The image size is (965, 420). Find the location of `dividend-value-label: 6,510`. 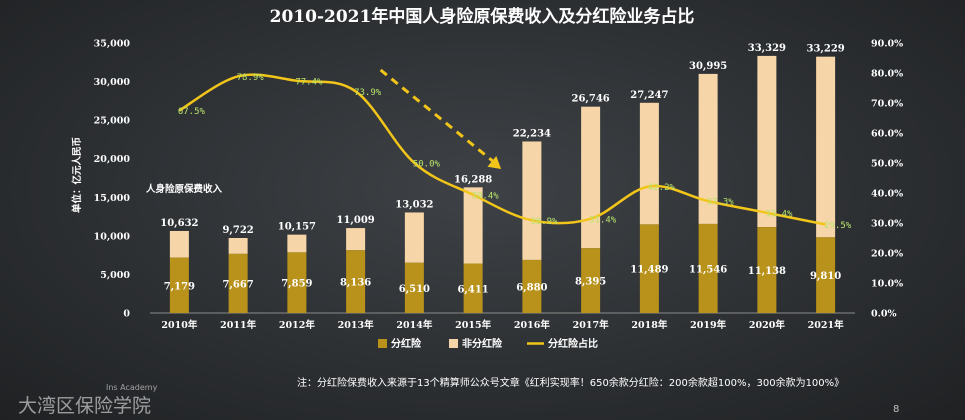

dividend-value-label: 6,510 is located at coordinates (414, 289).